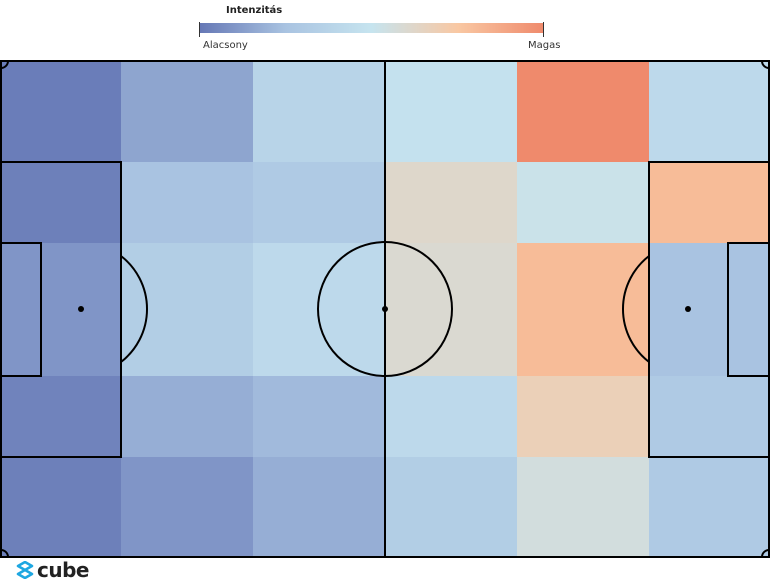 The image size is (770, 586). Describe the element at coordinates (709, 309) in the screenshot. I see `heatmap-cell-r2-c5` at that location.